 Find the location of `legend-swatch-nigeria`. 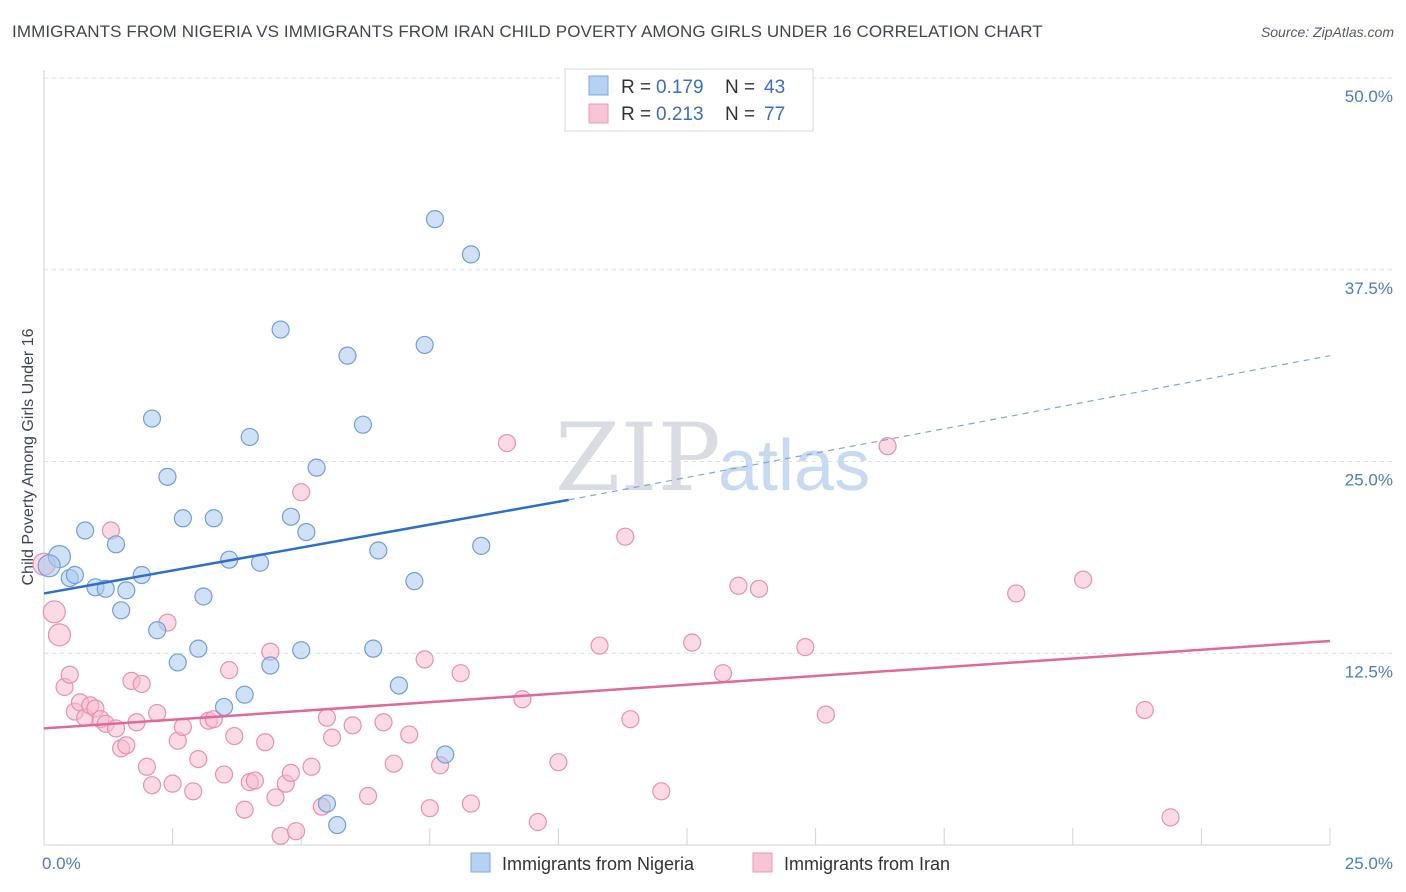

legend-swatch-nigeria is located at coordinates (598, 85).